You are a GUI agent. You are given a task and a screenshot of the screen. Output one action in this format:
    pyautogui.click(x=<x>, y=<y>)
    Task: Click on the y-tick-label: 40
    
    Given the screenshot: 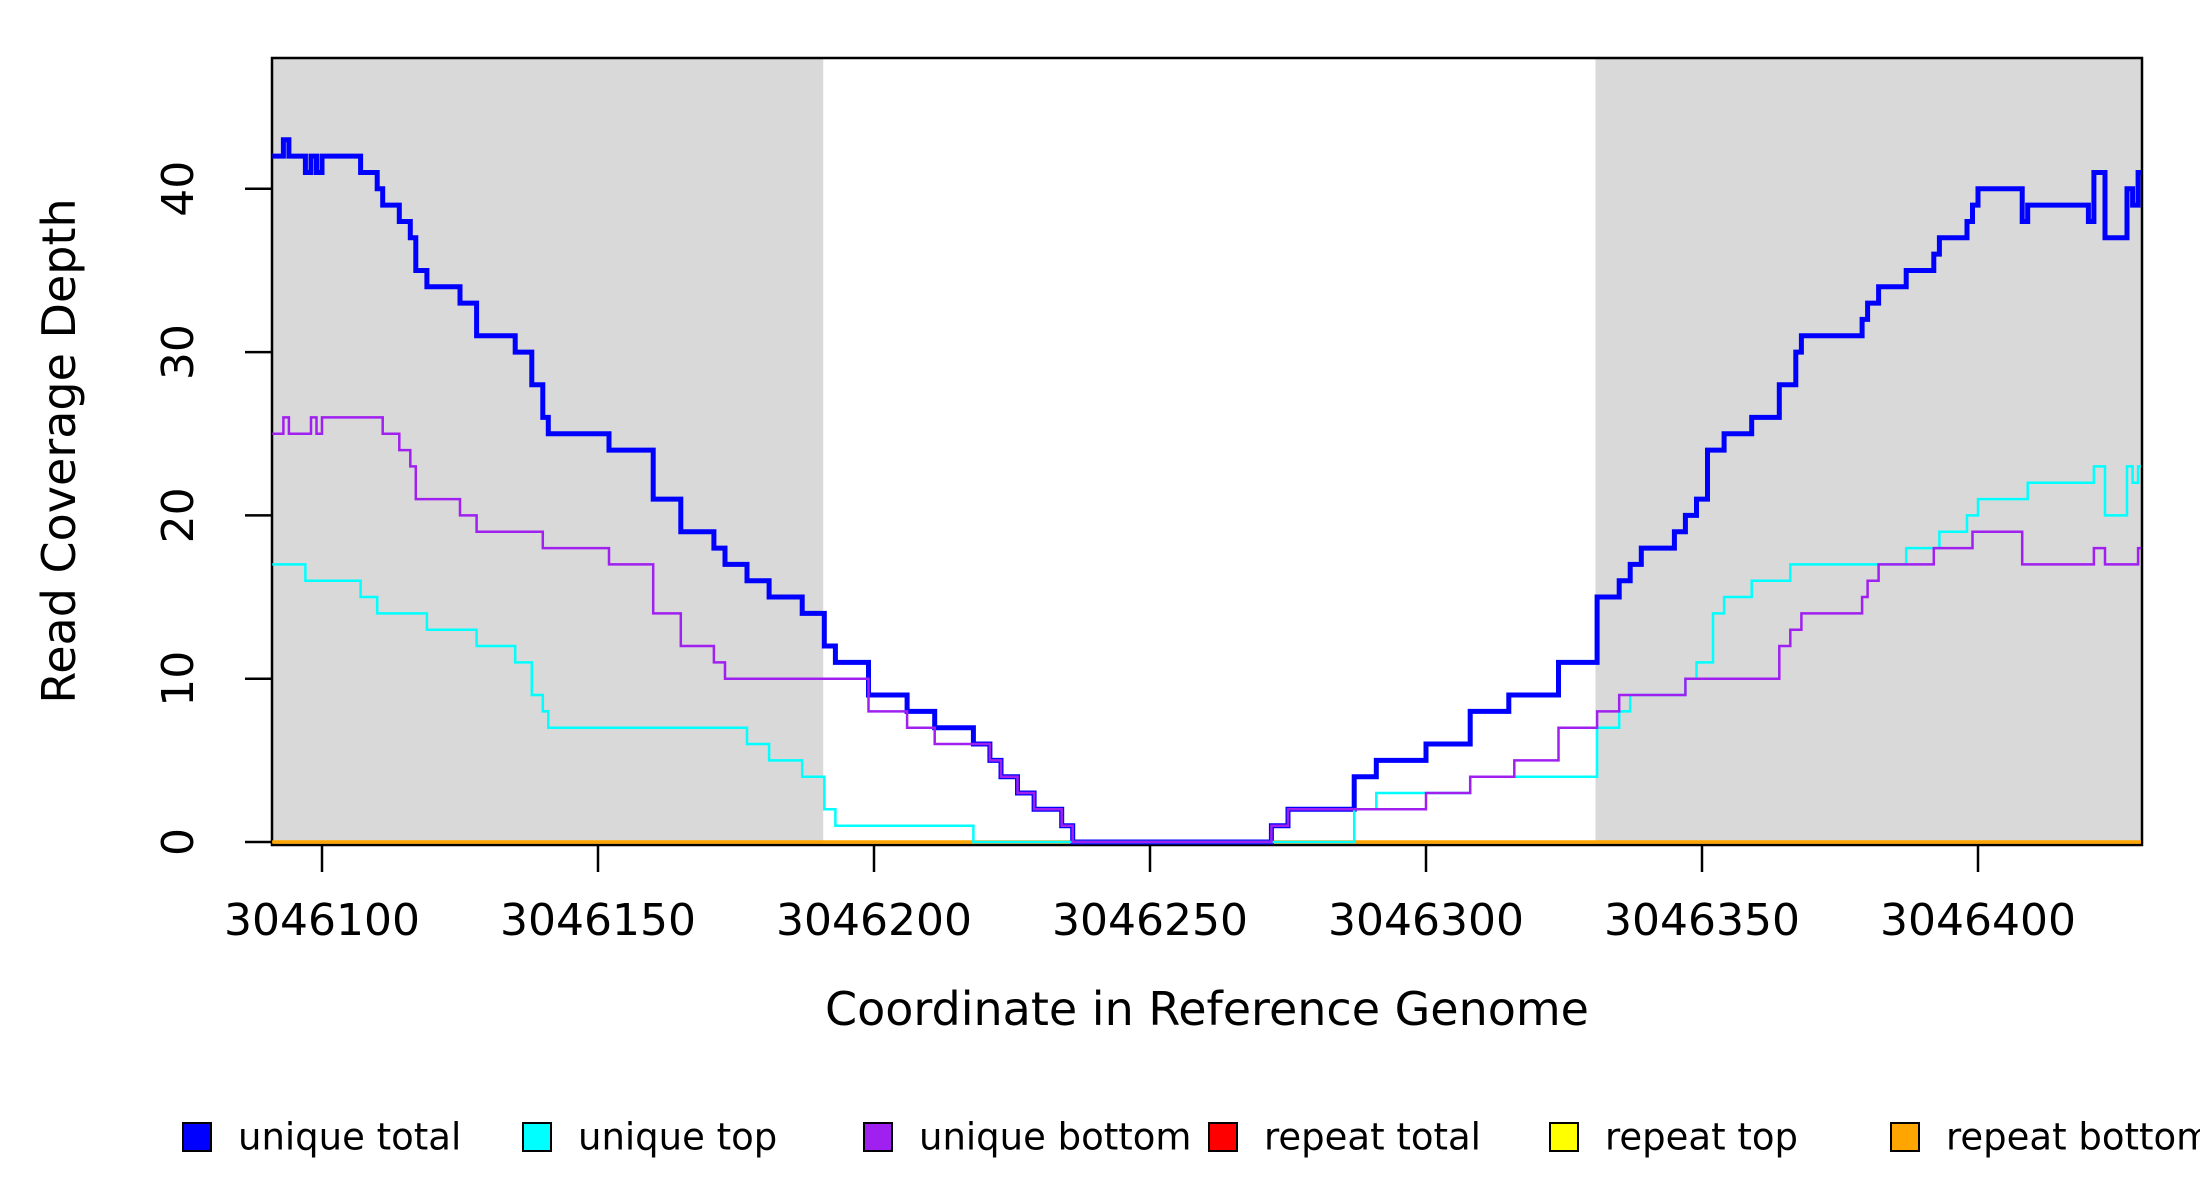 What is the action you would take?
    pyautogui.click(x=178, y=189)
    